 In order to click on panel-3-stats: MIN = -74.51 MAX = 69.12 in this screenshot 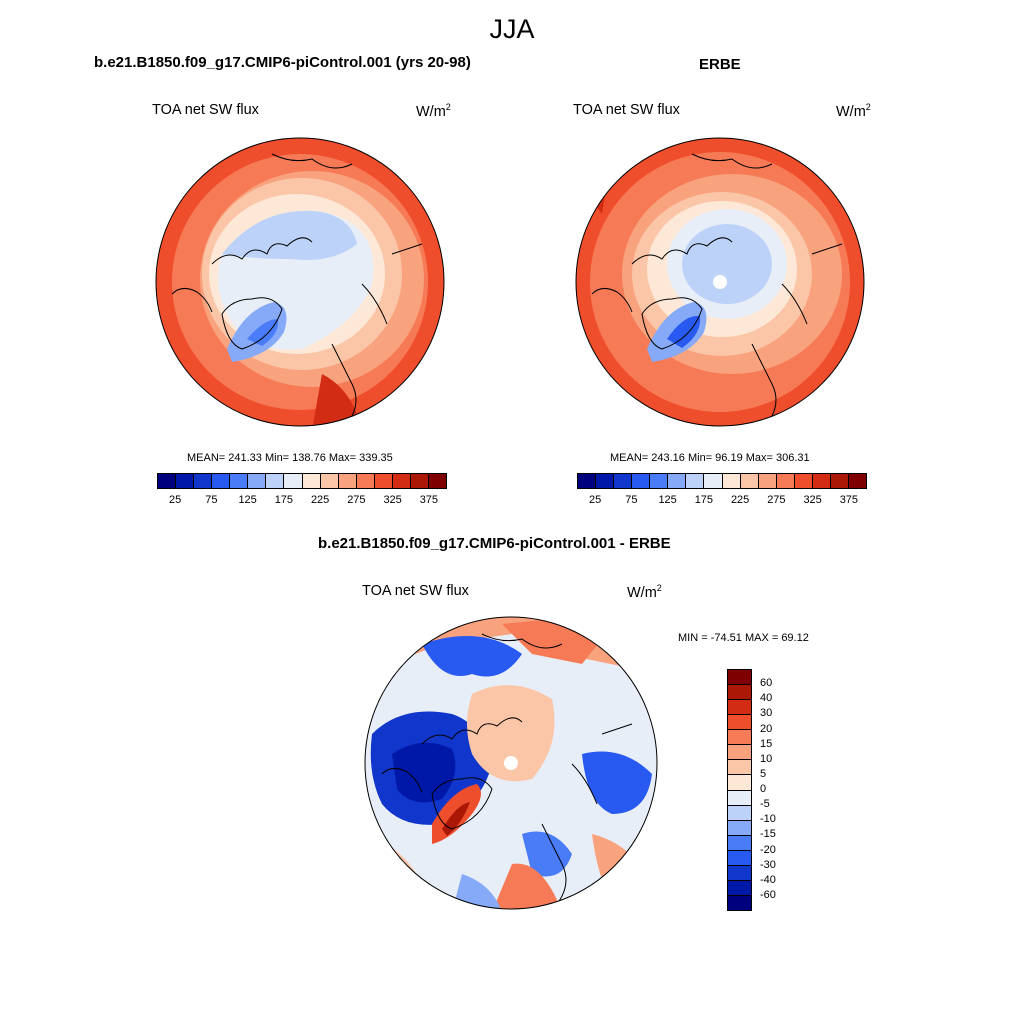, I will do `click(743, 638)`.